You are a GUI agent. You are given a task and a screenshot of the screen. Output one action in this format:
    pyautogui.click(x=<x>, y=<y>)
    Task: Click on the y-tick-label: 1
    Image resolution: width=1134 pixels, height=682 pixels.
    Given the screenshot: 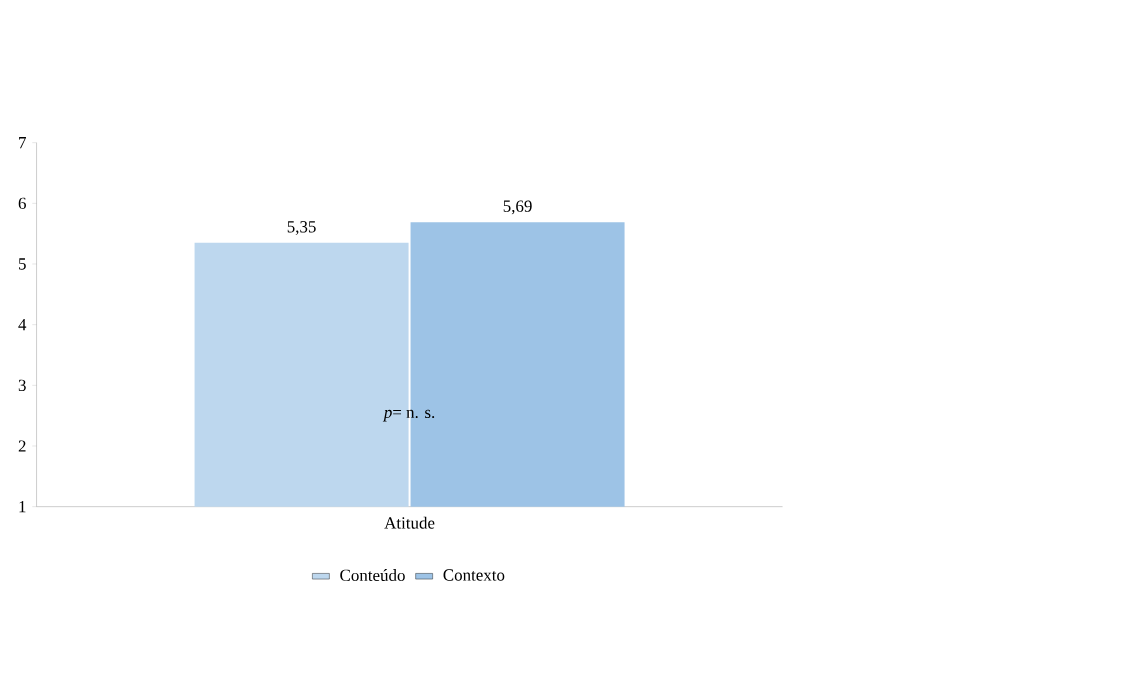 What is the action you would take?
    pyautogui.click(x=22, y=507)
    